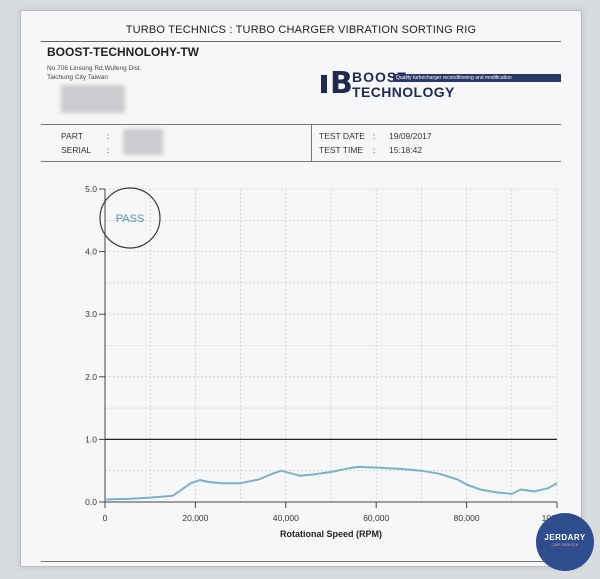 Image resolution: width=600 pixels, height=579 pixels. I want to click on redacted-part-serial, so click(143, 142).